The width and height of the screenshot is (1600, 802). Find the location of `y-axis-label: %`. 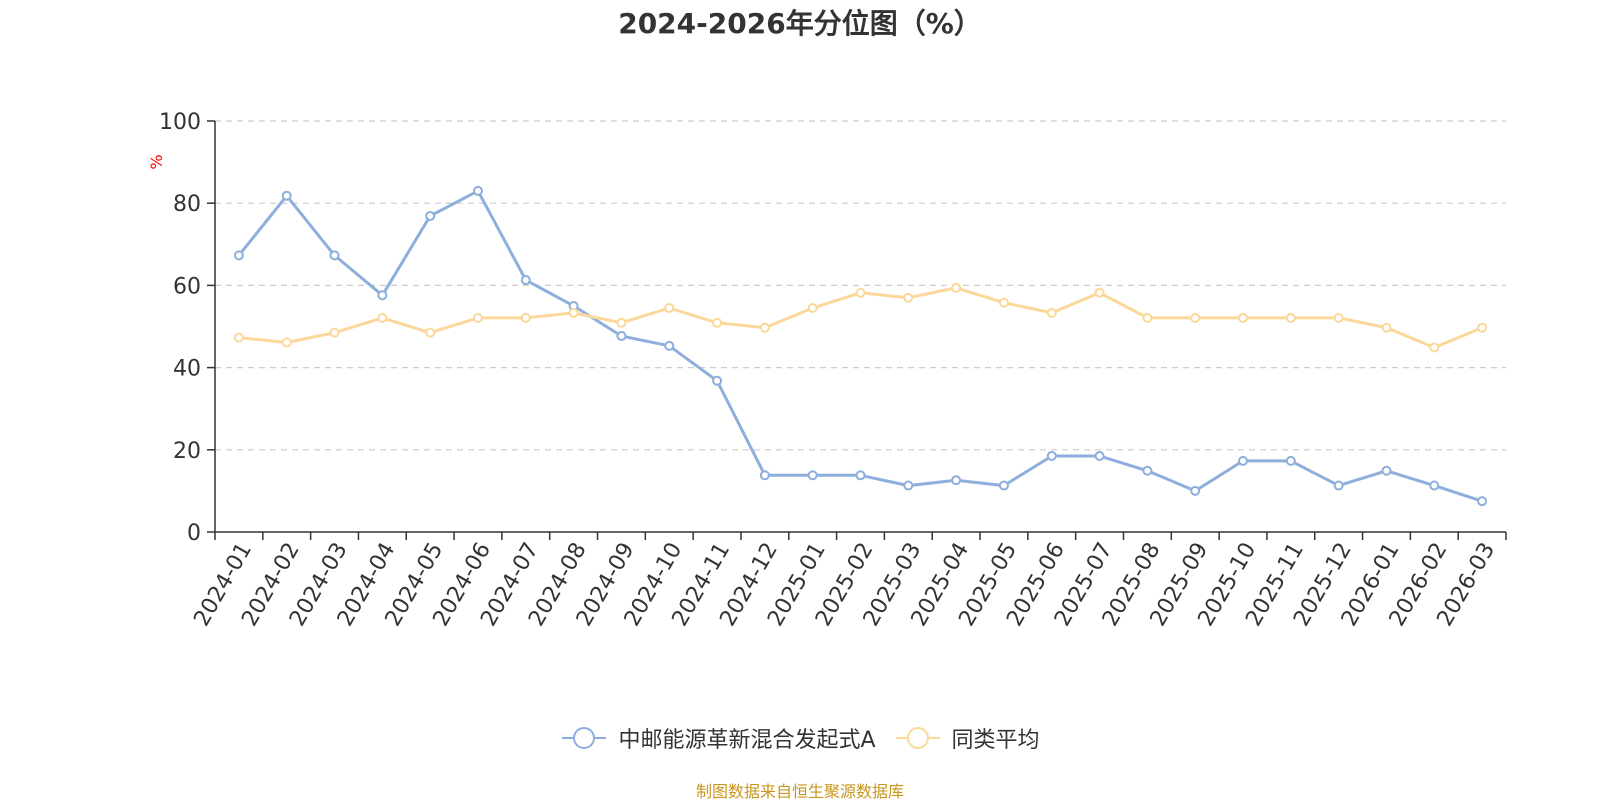

y-axis-label: % is located at coordinates (156, 161).